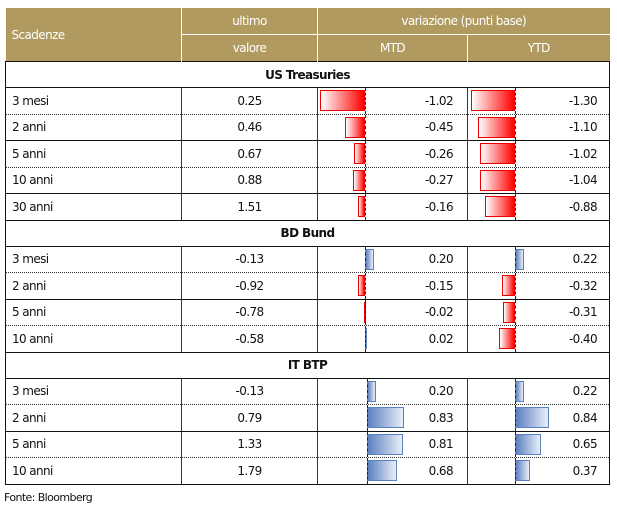  I want to click on mtd-cell: -0.15, so click(392, 286).